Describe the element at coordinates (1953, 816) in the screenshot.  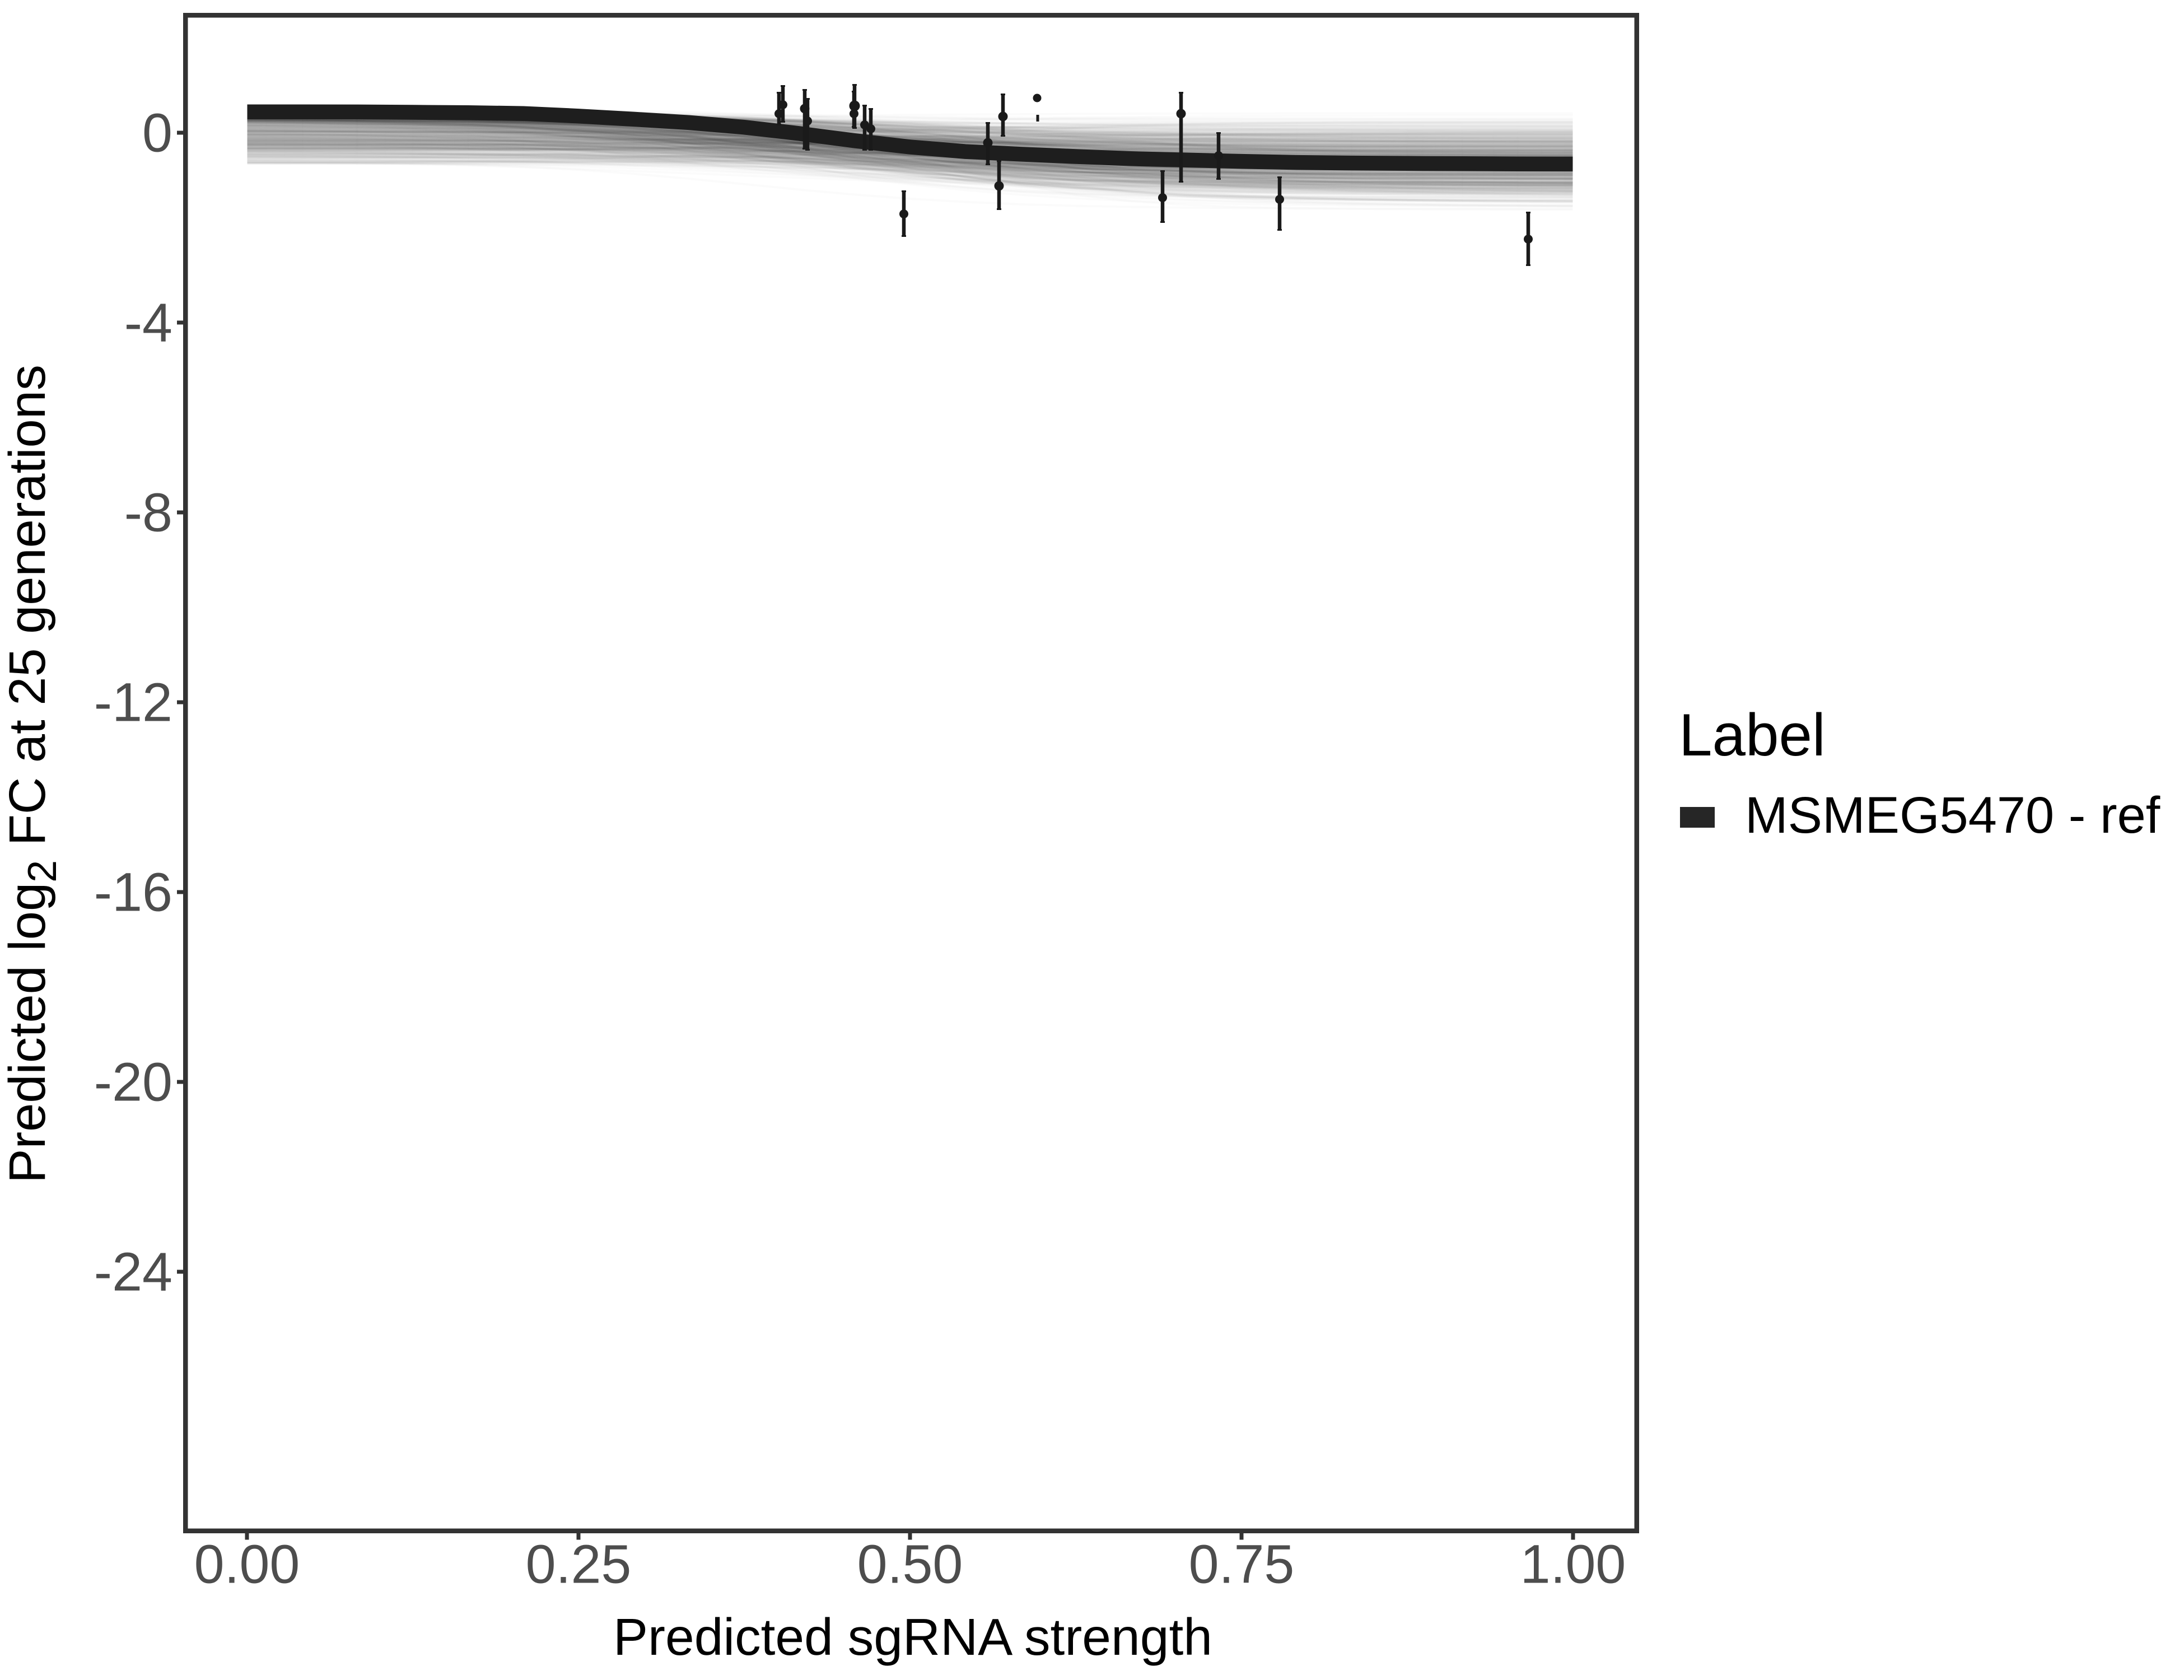
I see `svg-text: MSMEG5470 - ref` at that location.